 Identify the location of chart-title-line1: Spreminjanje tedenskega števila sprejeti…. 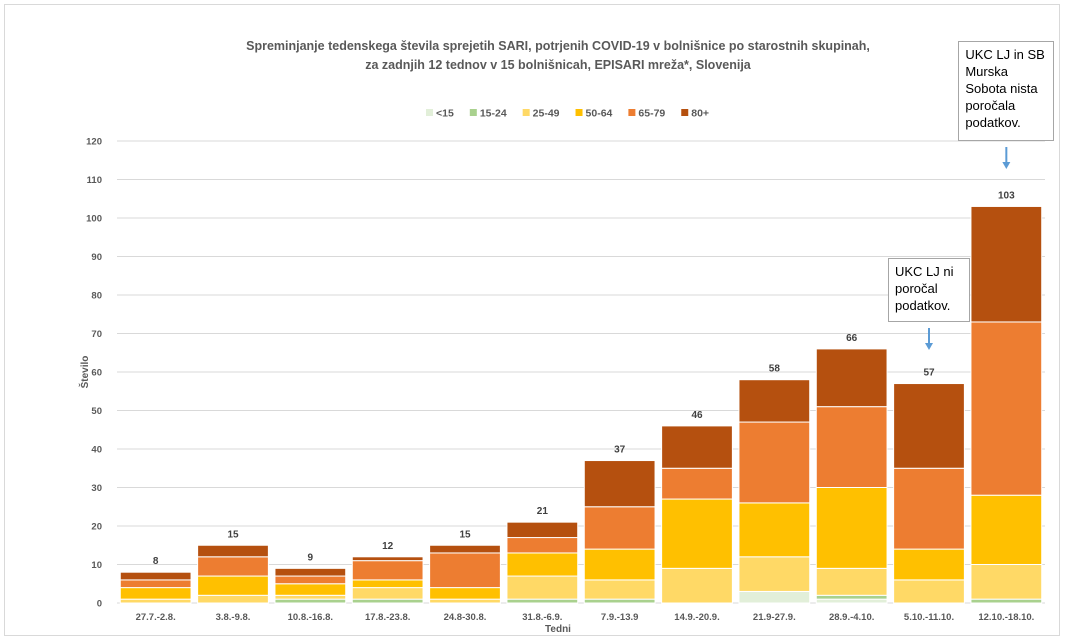
(558, 46).